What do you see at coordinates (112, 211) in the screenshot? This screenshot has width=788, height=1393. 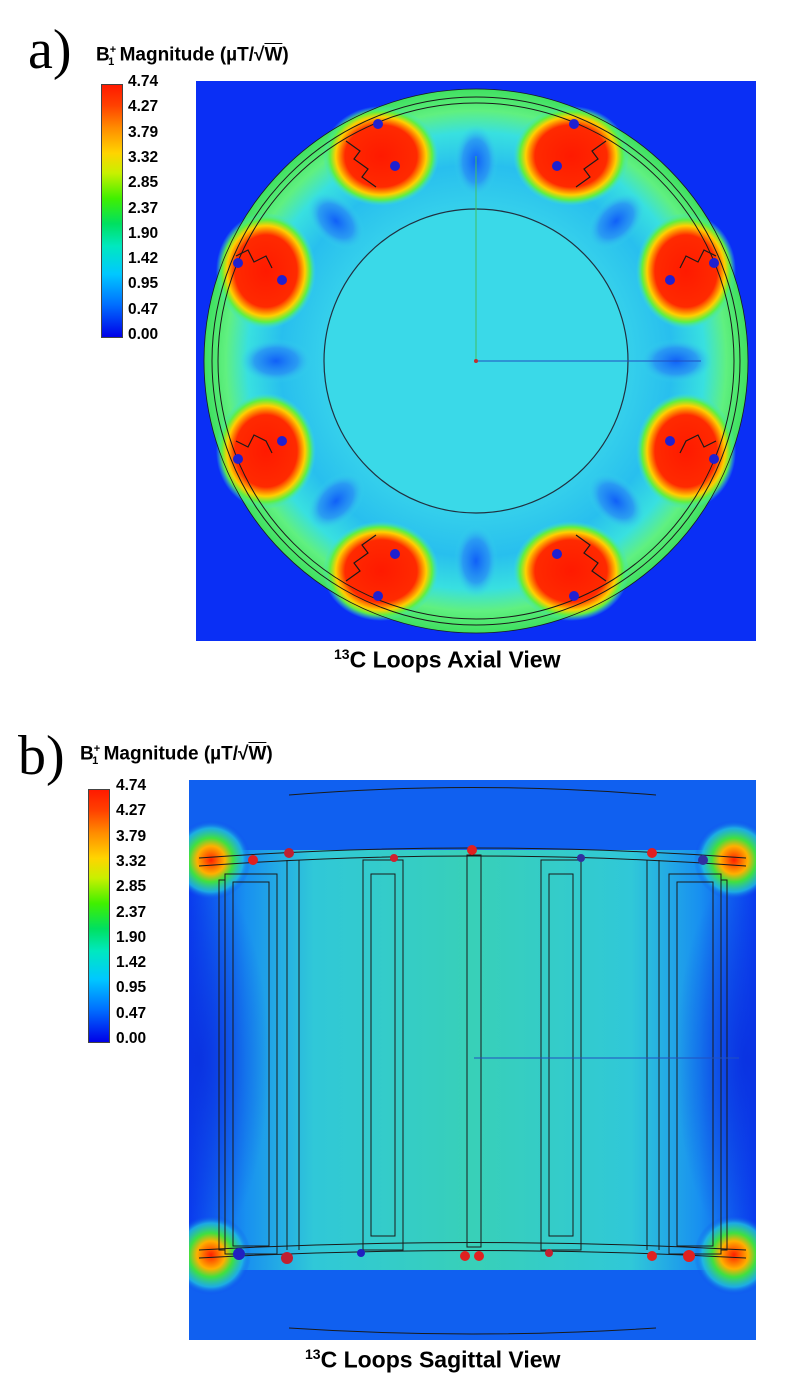 I see `panel-a-colorbar` at bounding box center [112, 211].